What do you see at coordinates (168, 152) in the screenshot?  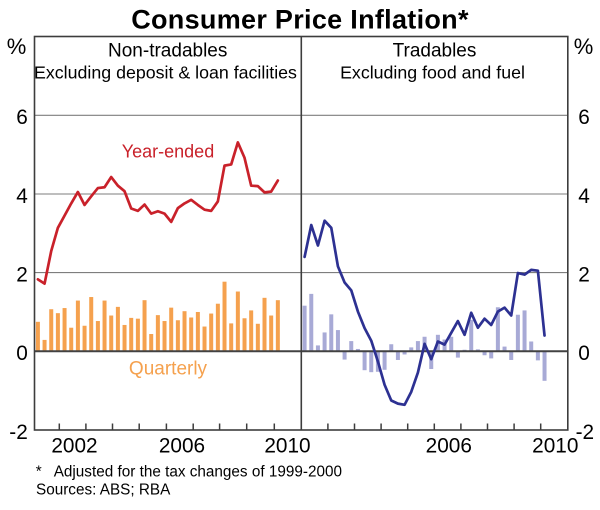 I see `svg-text: Year-ended` at bounding box center [168, 152].